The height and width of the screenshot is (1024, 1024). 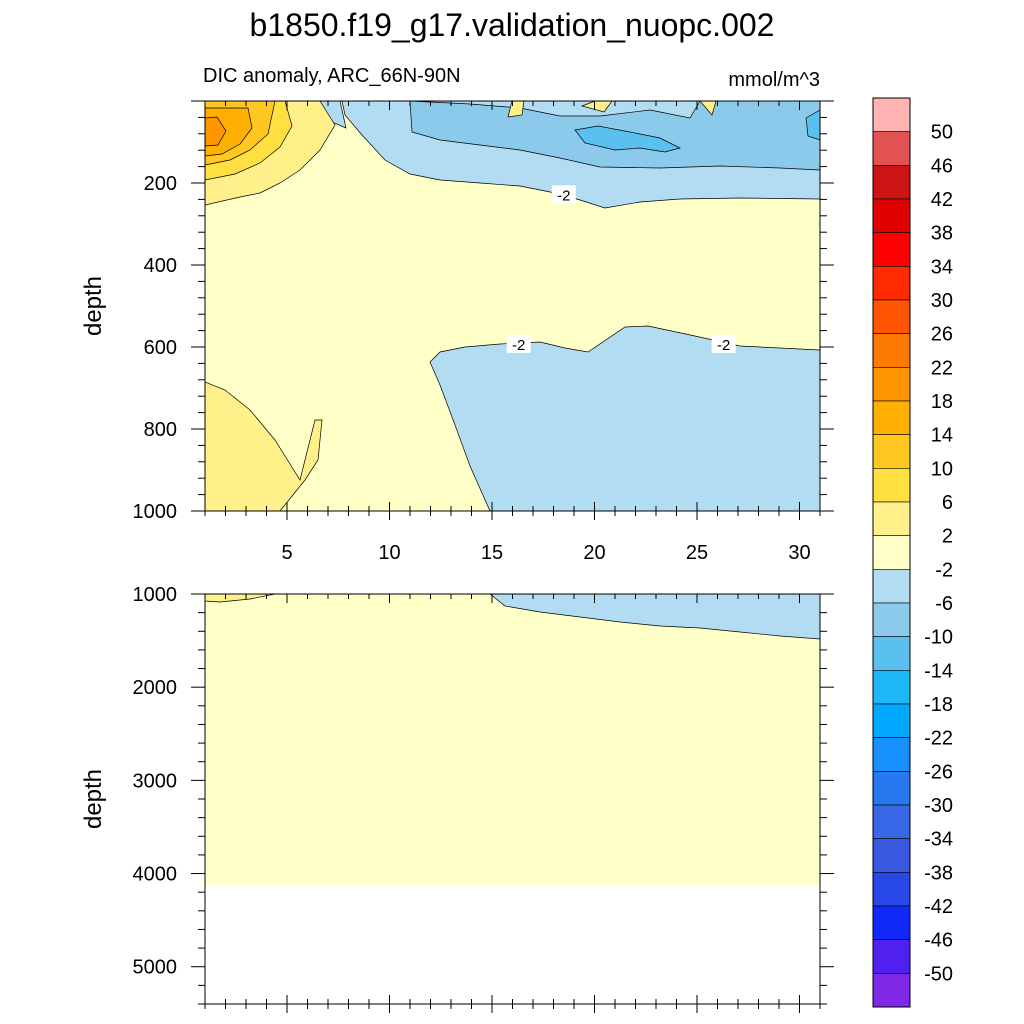 What do you see at coordinates (942, 436) in the screenshot?
I see `colorbar-label: 14` at bounding box center [942, 436].